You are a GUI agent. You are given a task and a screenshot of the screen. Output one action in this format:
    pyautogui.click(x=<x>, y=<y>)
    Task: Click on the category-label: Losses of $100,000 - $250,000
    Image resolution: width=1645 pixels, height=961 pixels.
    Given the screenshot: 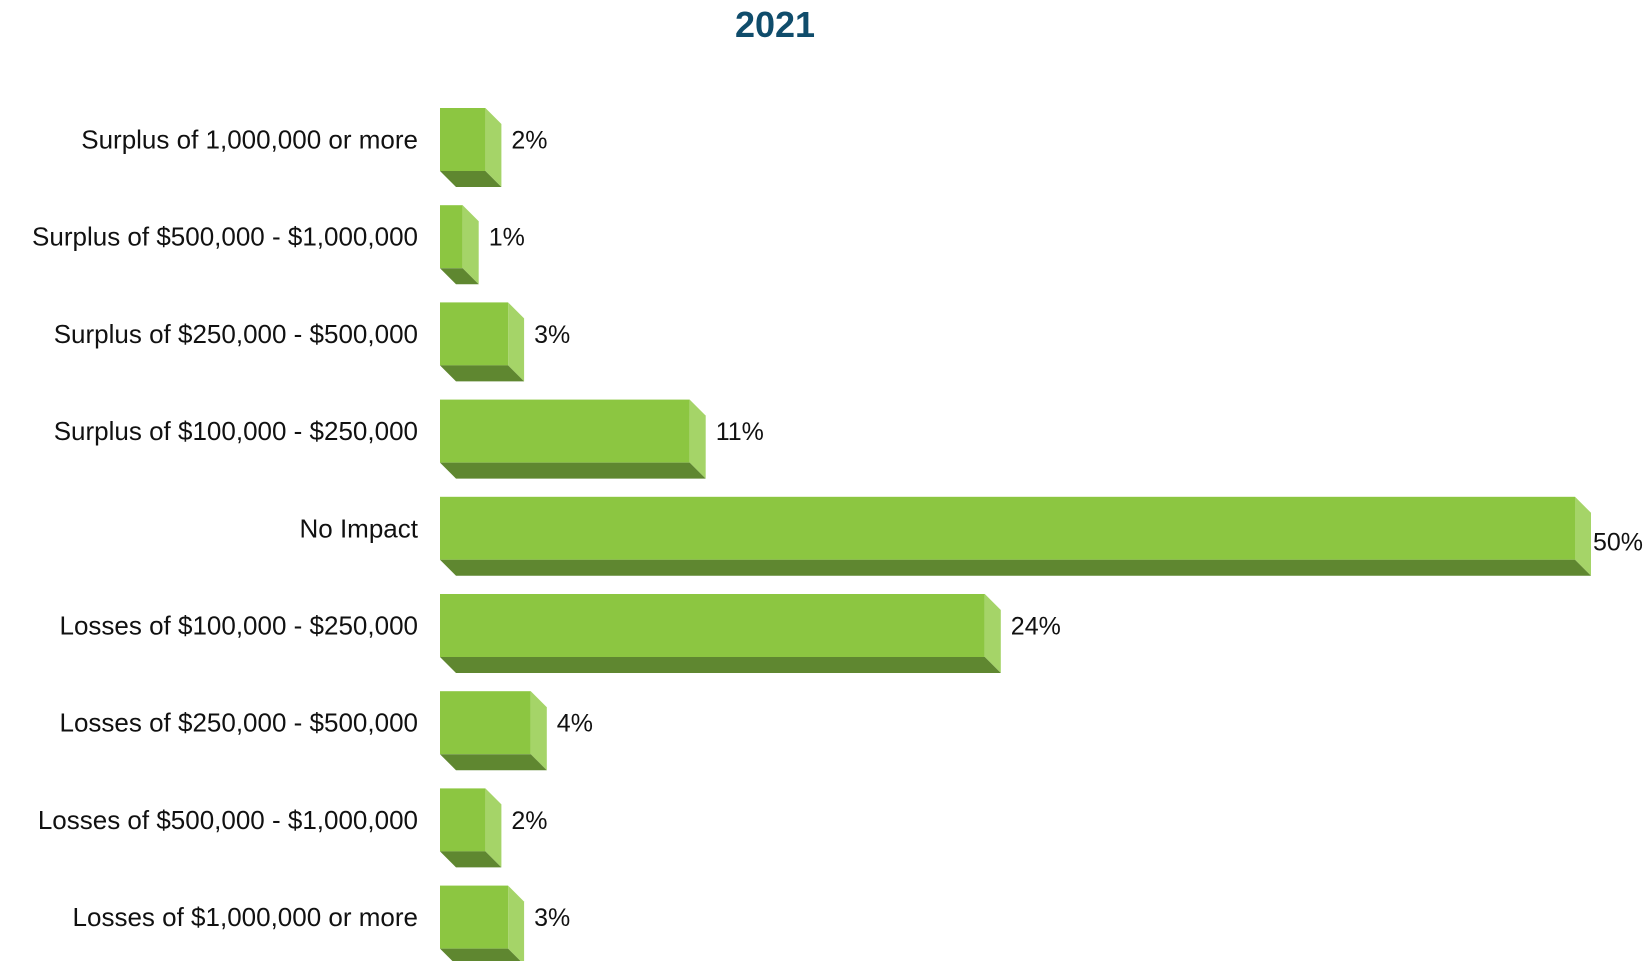 What is the action you would take?
    pyautogui.click(x=238, y=626)
    